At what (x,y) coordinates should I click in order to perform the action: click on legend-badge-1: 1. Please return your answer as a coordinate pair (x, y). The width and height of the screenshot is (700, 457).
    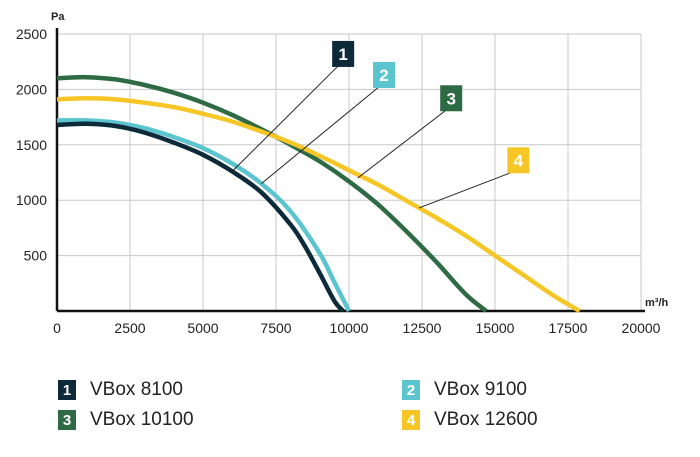
    Looking at the image, I should click on (67, 390).